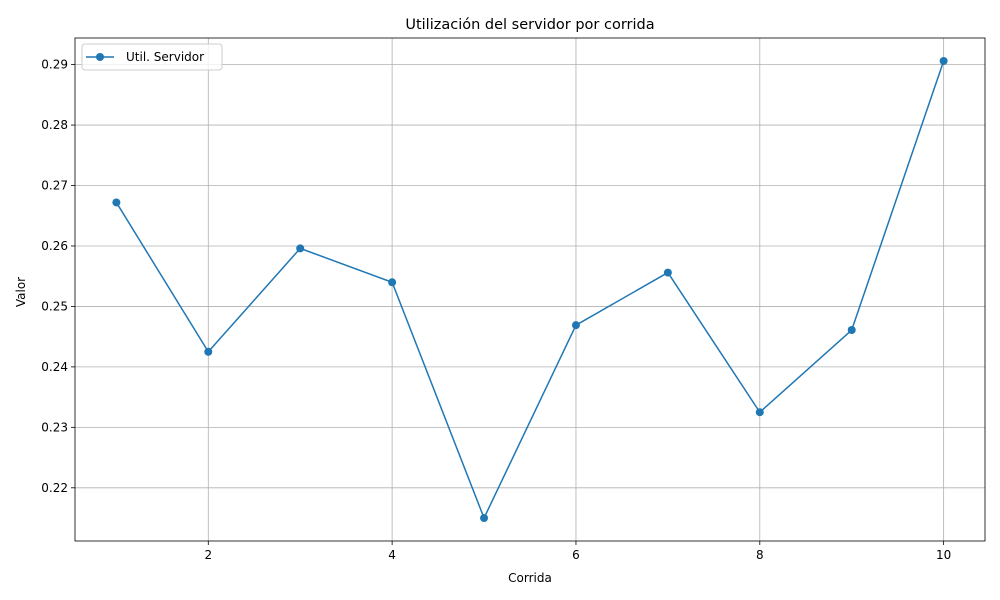 This screenshot has height=600, width=1000. What do you see at coordinates (576, 555) in the screenshot?
I see `x-tick-label: 6` at bounding box center [576, 555].